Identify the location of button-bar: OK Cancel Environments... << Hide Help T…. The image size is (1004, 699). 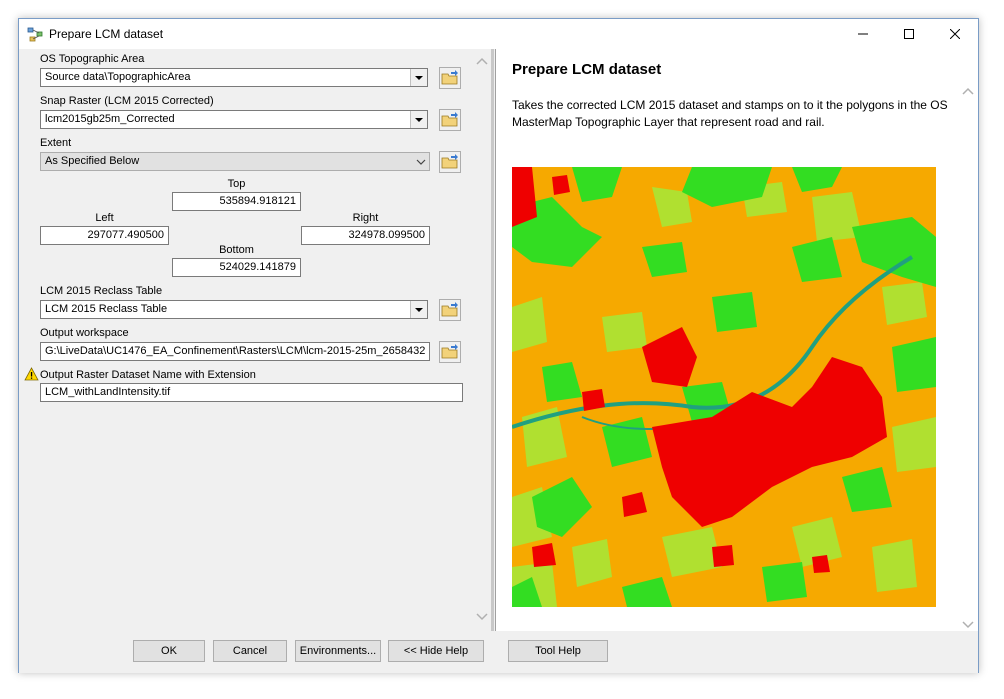
(498, 652).